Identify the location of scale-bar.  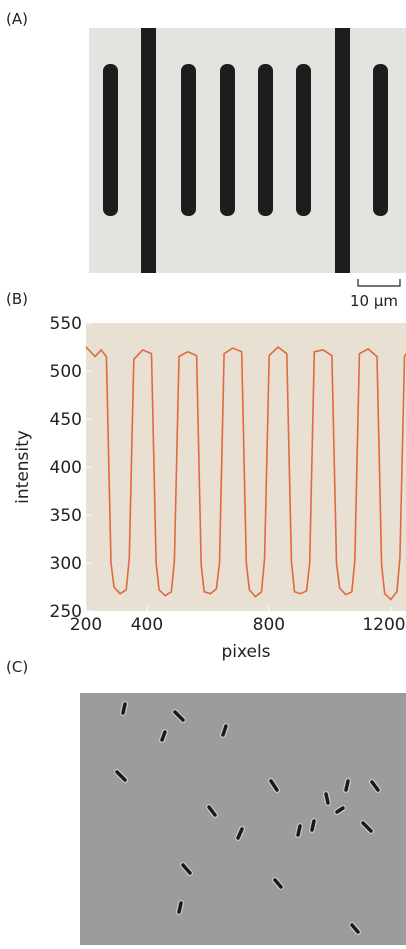
(379, 283).